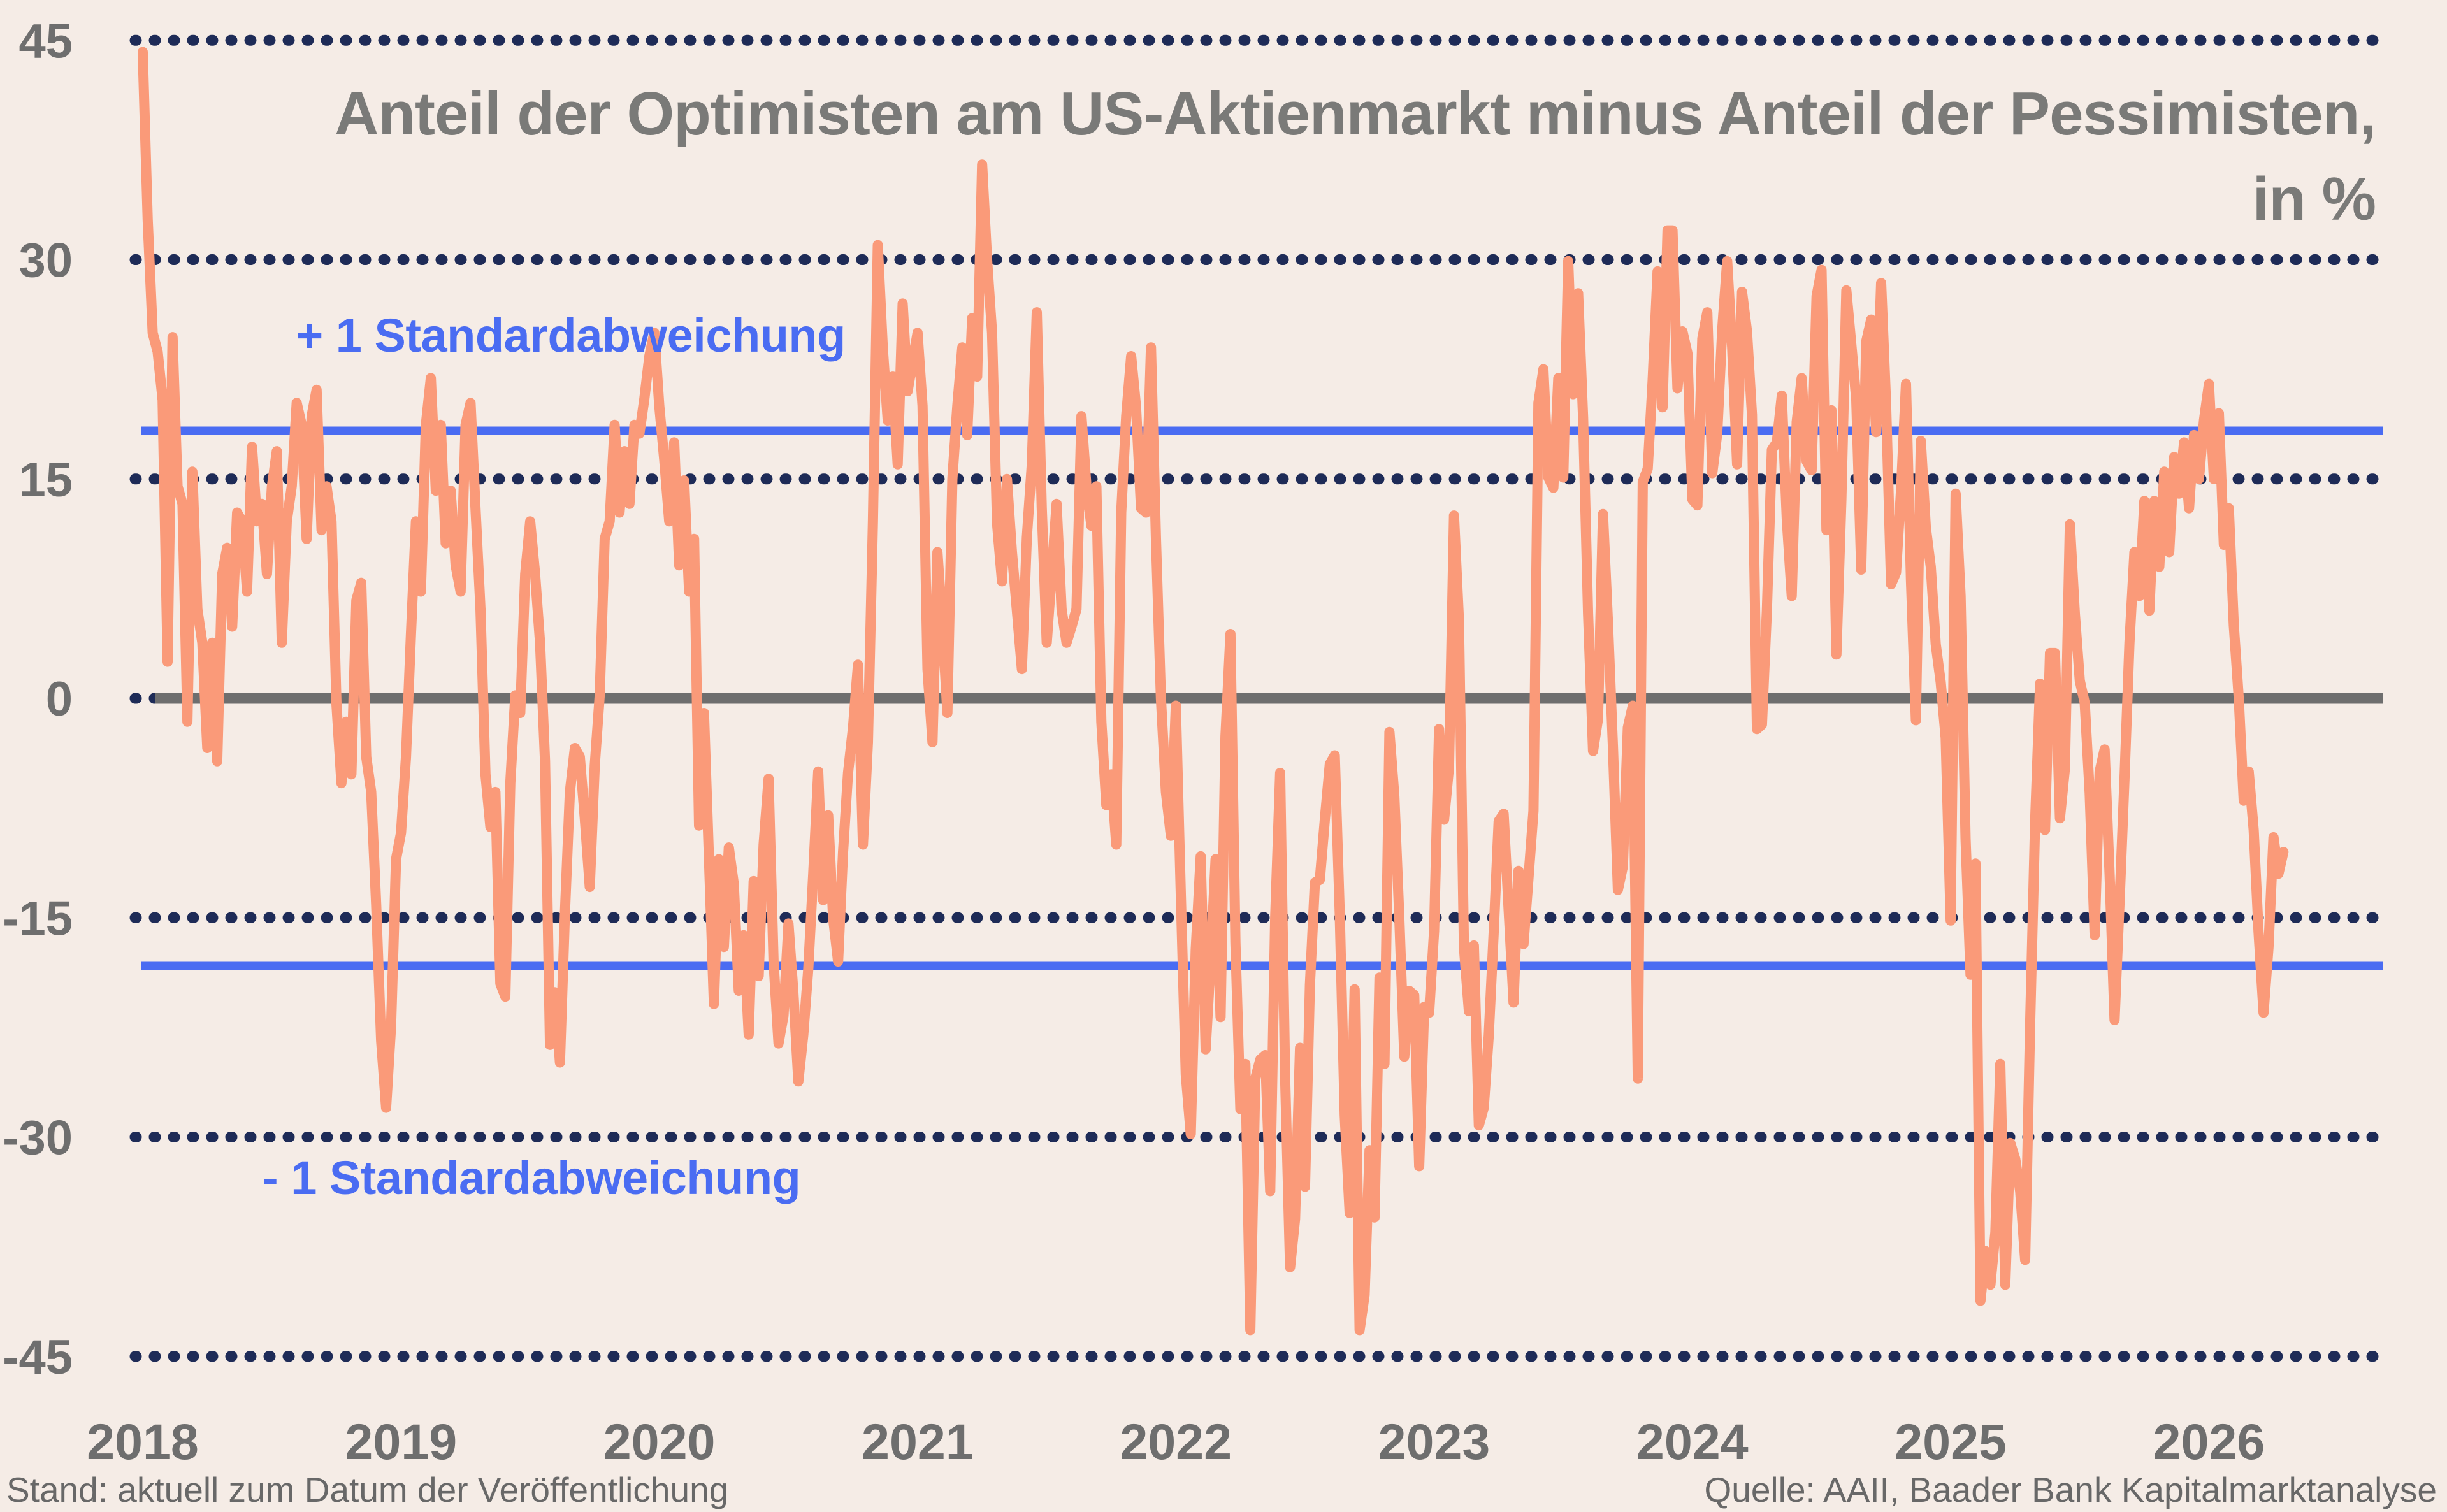  I want to click on x-axis-labels: 2018 2019 2020 2021 2022 2023 2024 2025 2026, so click(1176, 1441).